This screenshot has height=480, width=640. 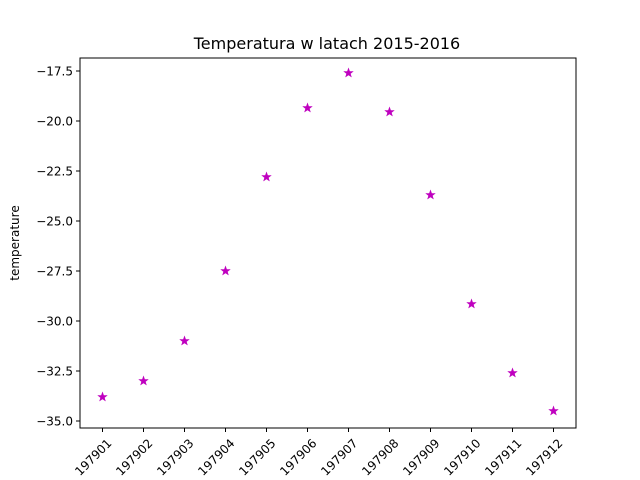 I want to click on chart-title: Temperatura w latach 2015-2016, so click(x=326, y=43).